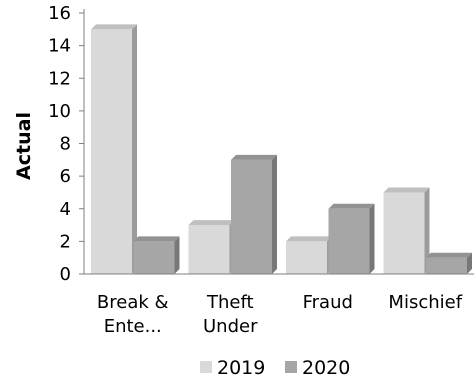 This screenshot has width=476, height=383. What do you see at coordinates (275, 368) in the screenshot?
I see `legend: 2019 2020` at bounding box center [275, 368].